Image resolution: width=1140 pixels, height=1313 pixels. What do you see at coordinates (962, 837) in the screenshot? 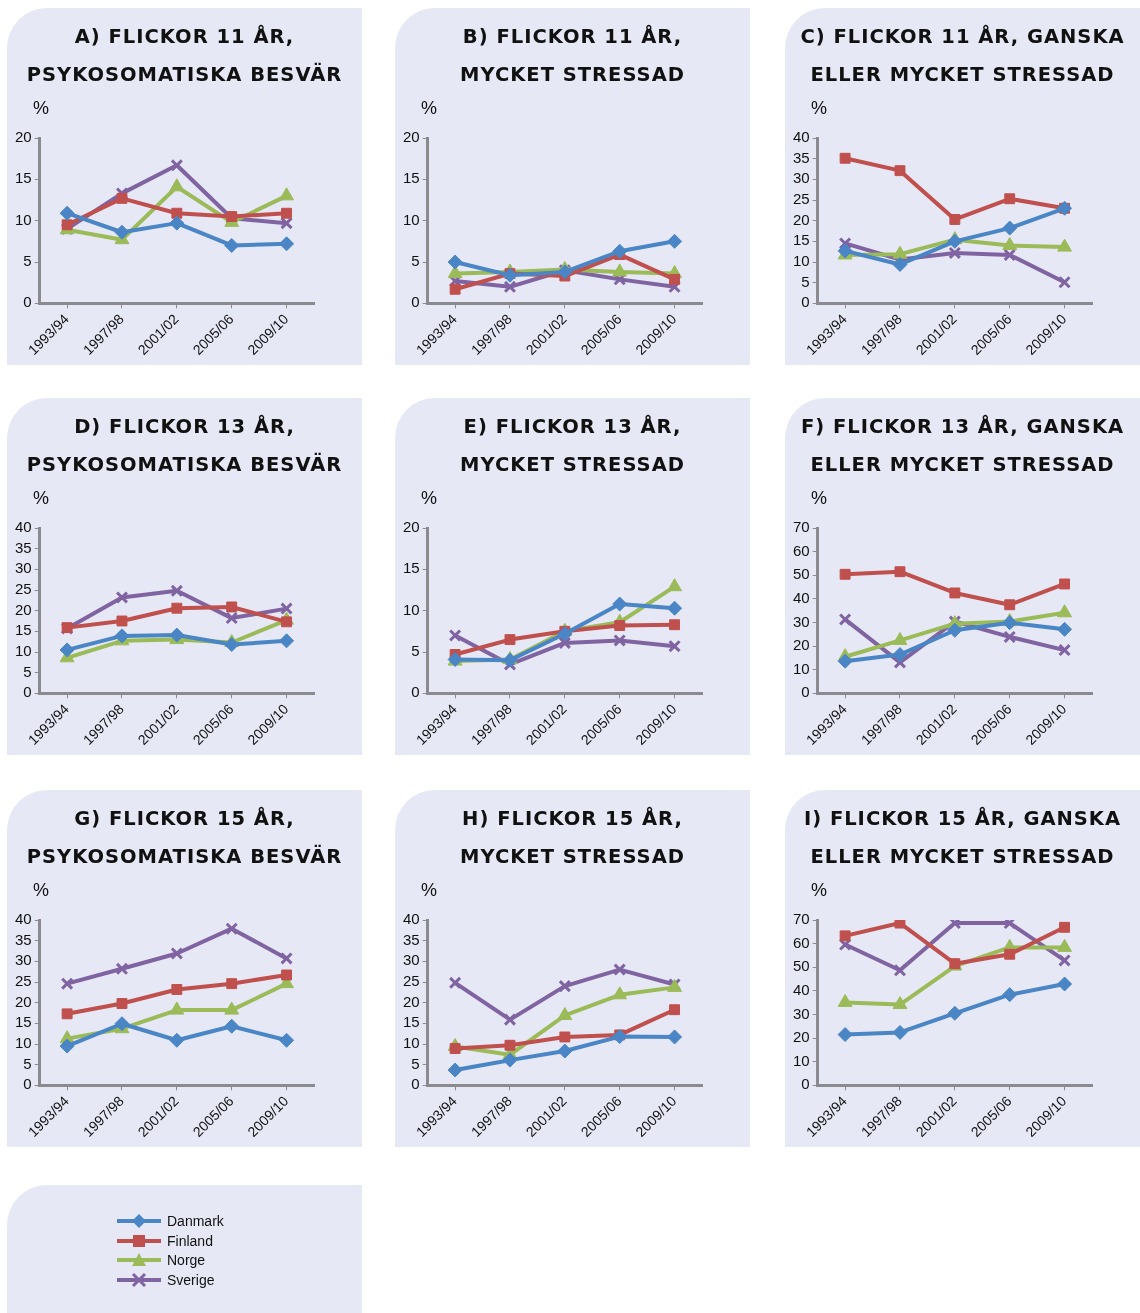
I see `chart-title: I) FLICKOR 15 ÅR, GANSKA ELLER MYCKET STRESSAD` at bounding box center [962, 837].